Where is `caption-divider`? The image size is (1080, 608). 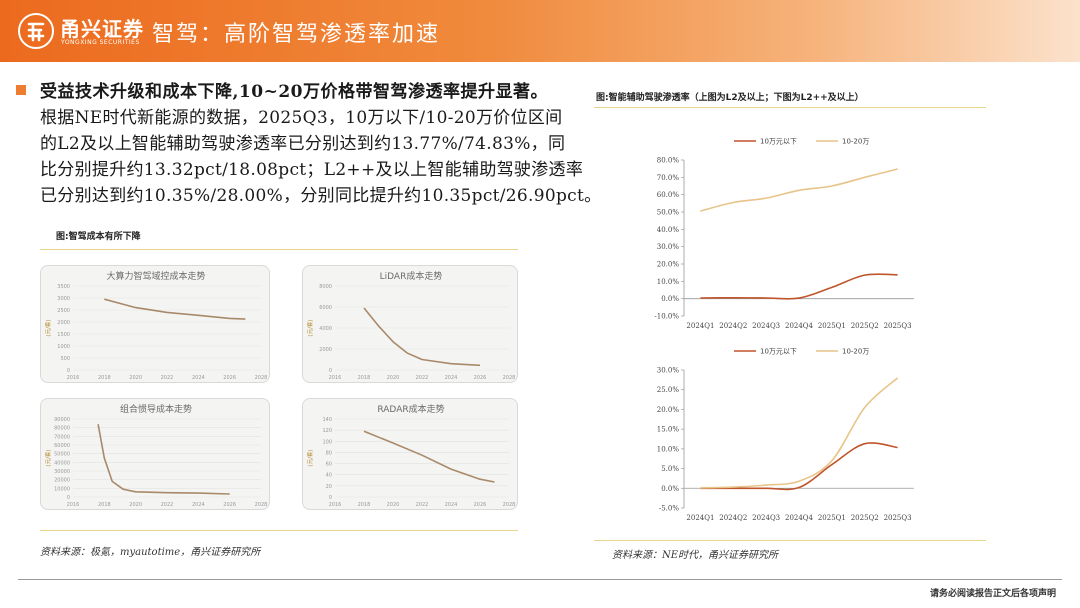 caption-divider is located at coordinates (279, 249).